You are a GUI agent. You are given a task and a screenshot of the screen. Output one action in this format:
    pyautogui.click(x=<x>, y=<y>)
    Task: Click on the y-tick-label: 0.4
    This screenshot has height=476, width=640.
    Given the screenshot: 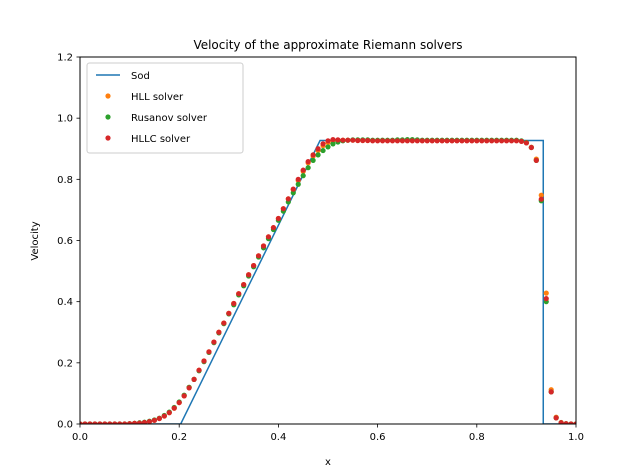 What is the action you would take?
    pyautogui.click(x=65, y=302)
    